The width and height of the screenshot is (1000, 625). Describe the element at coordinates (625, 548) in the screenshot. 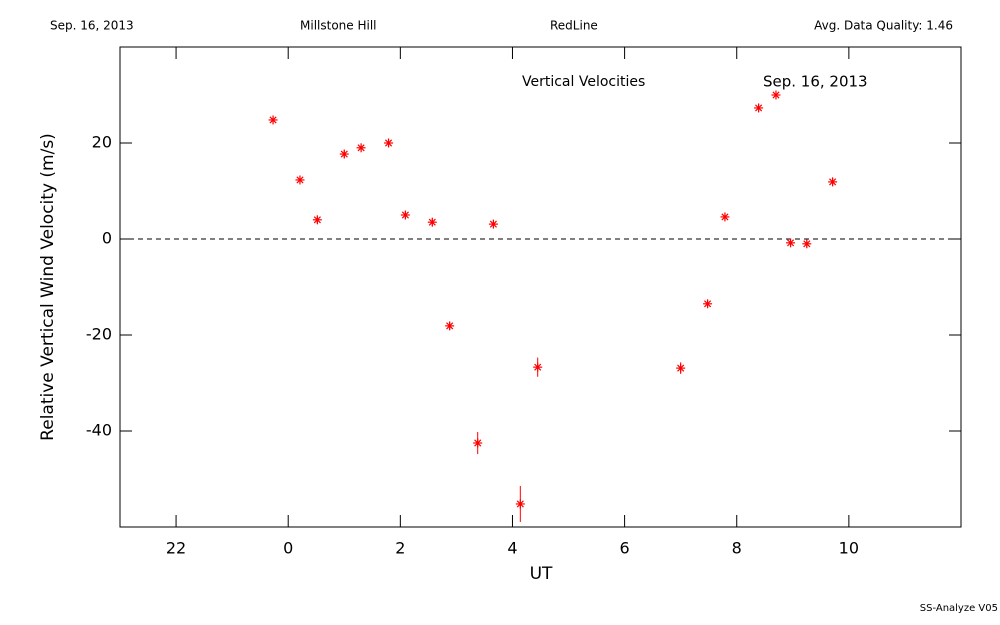

I see `x-tick-label: 6` at that location.